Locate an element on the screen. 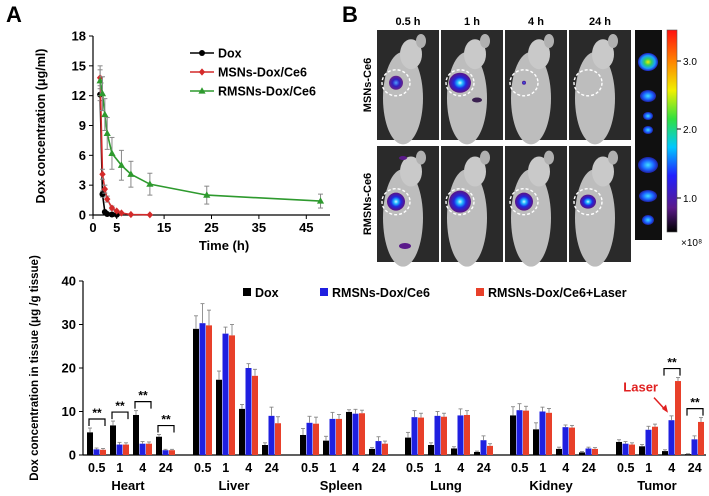  y-tick-label: 20 is located at coordinates (69, 368).